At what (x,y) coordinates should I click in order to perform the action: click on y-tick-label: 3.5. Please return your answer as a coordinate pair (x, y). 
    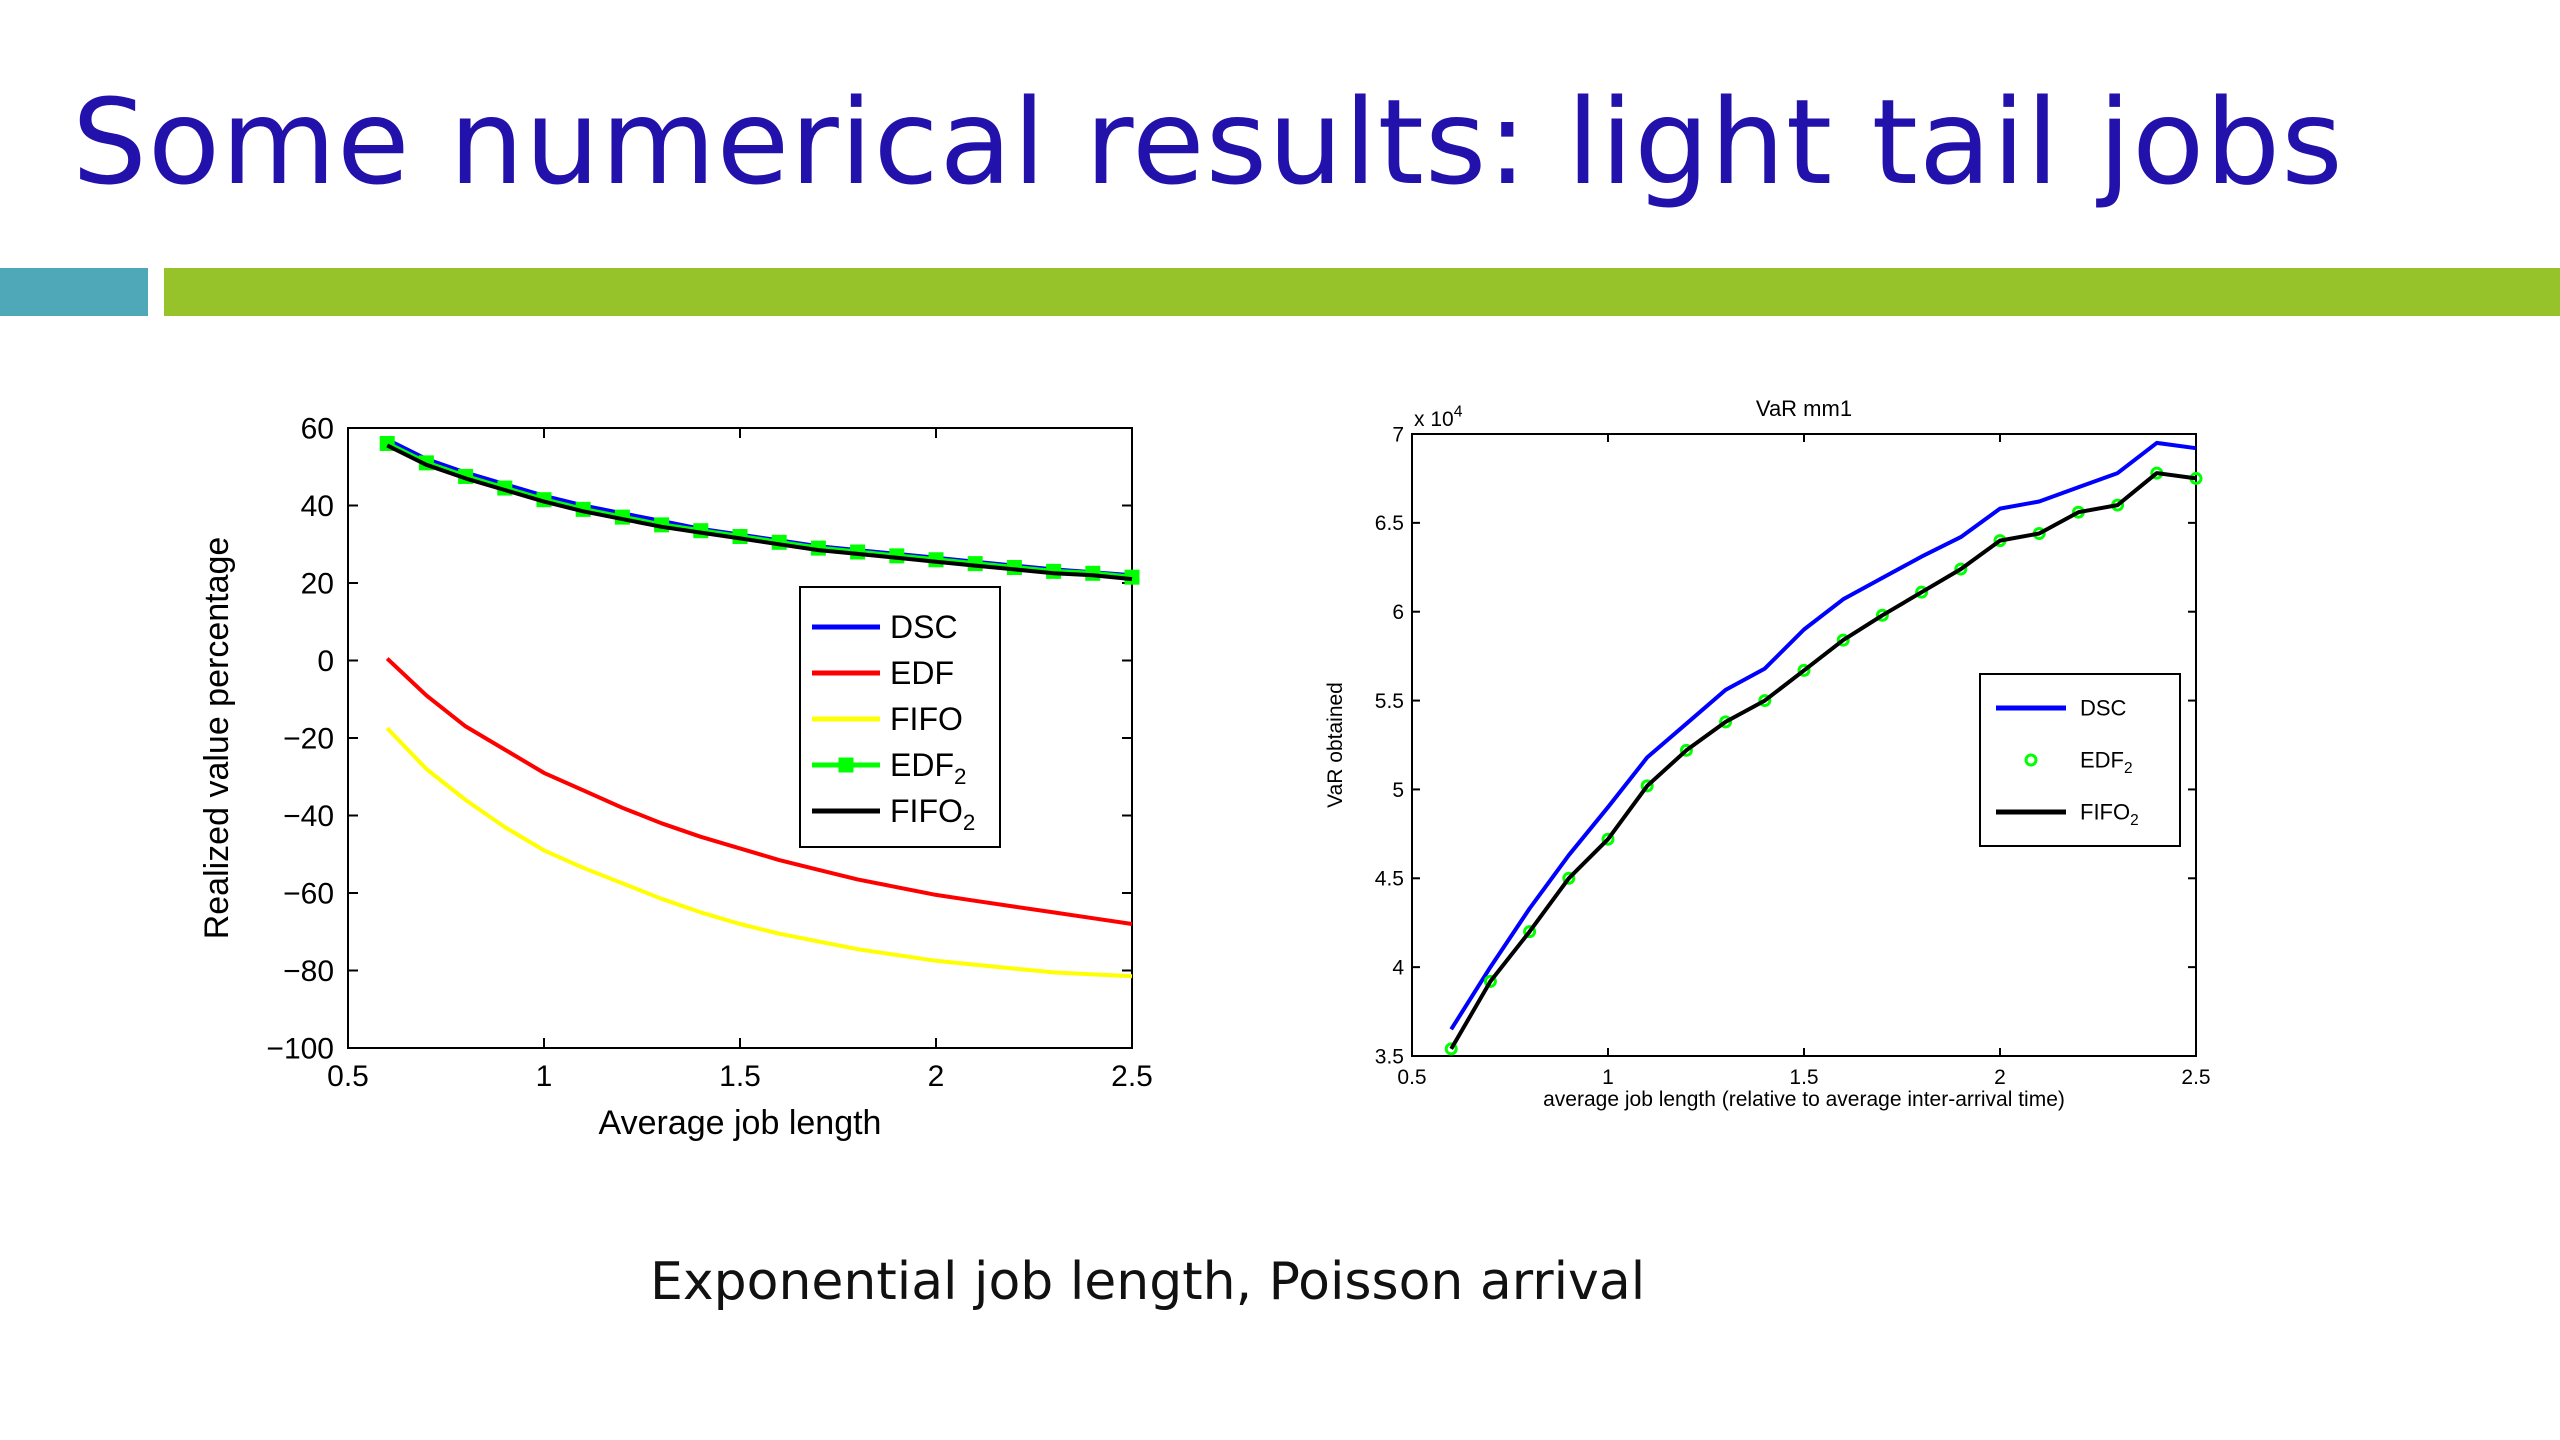
    Looking at the image, I should click on (1389, 1056).